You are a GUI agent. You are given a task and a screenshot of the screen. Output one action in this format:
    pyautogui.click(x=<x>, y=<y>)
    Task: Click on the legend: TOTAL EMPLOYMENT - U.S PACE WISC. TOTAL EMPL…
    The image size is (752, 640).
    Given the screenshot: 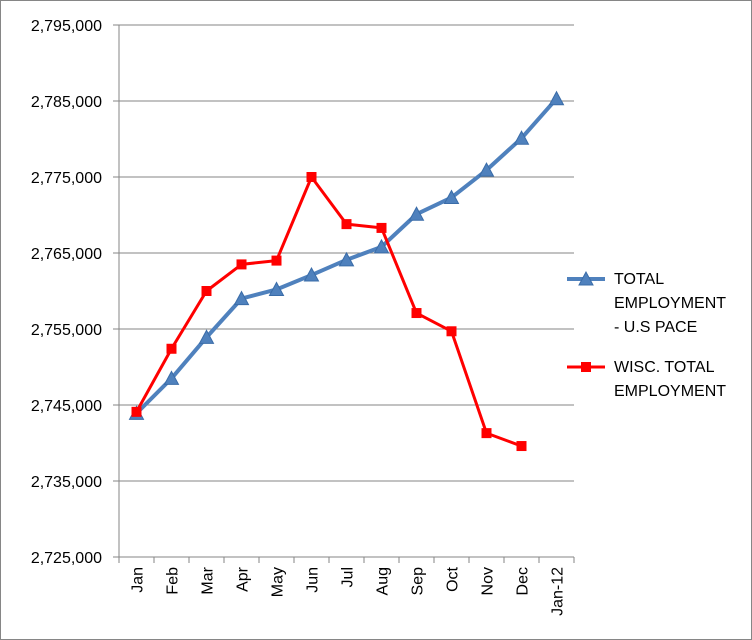 What is the action you would take?
    pyautogui.click(x=646, y=335)
    